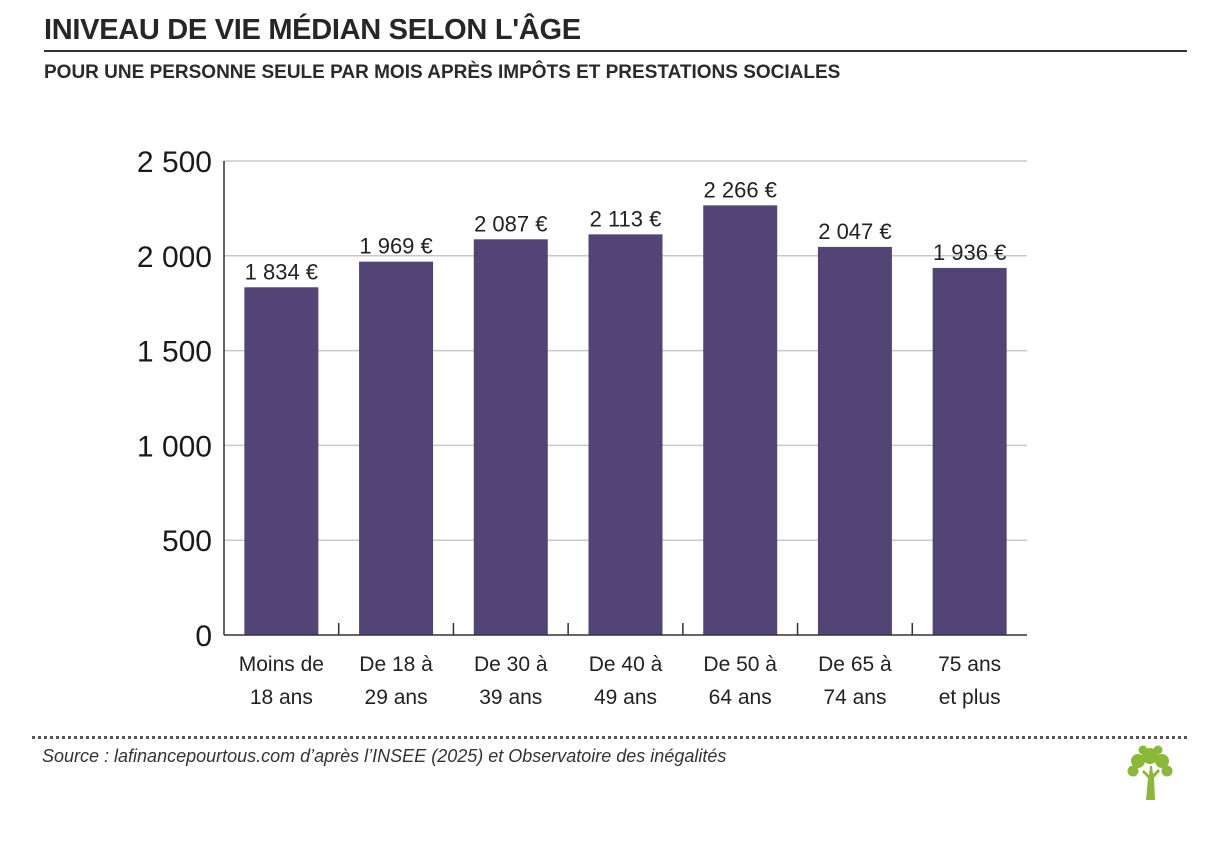 This screenshot has height=852, width=1222. I want to click on data-label: 1 834 €, so click(281, 271).